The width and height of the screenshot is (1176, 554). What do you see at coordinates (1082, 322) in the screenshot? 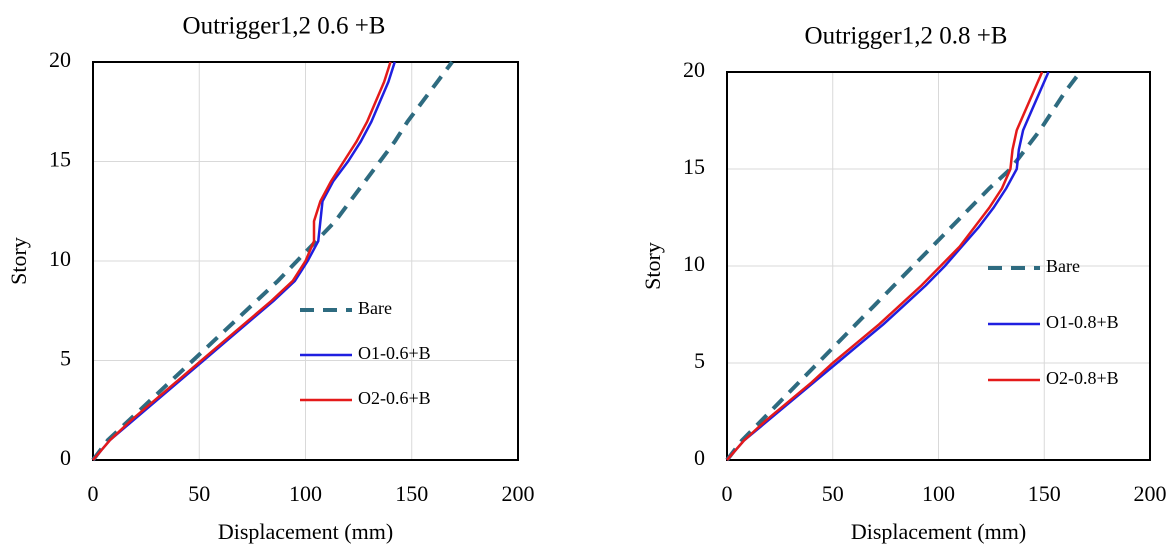
I see `legend-label: O1-0.8+B` at bounding box center [1082, 322].